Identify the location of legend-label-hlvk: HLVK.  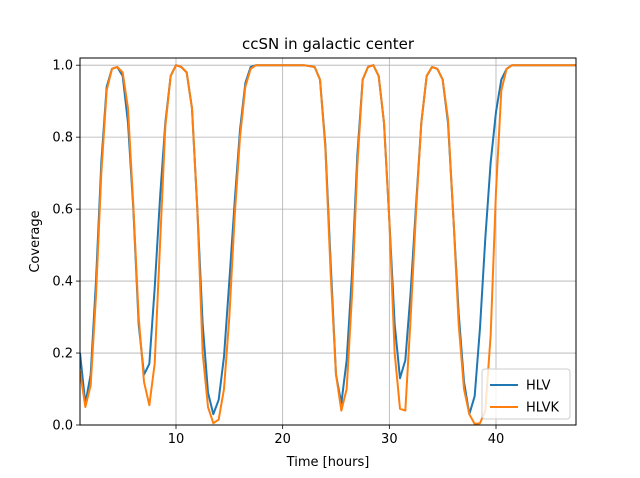
(542, 408).